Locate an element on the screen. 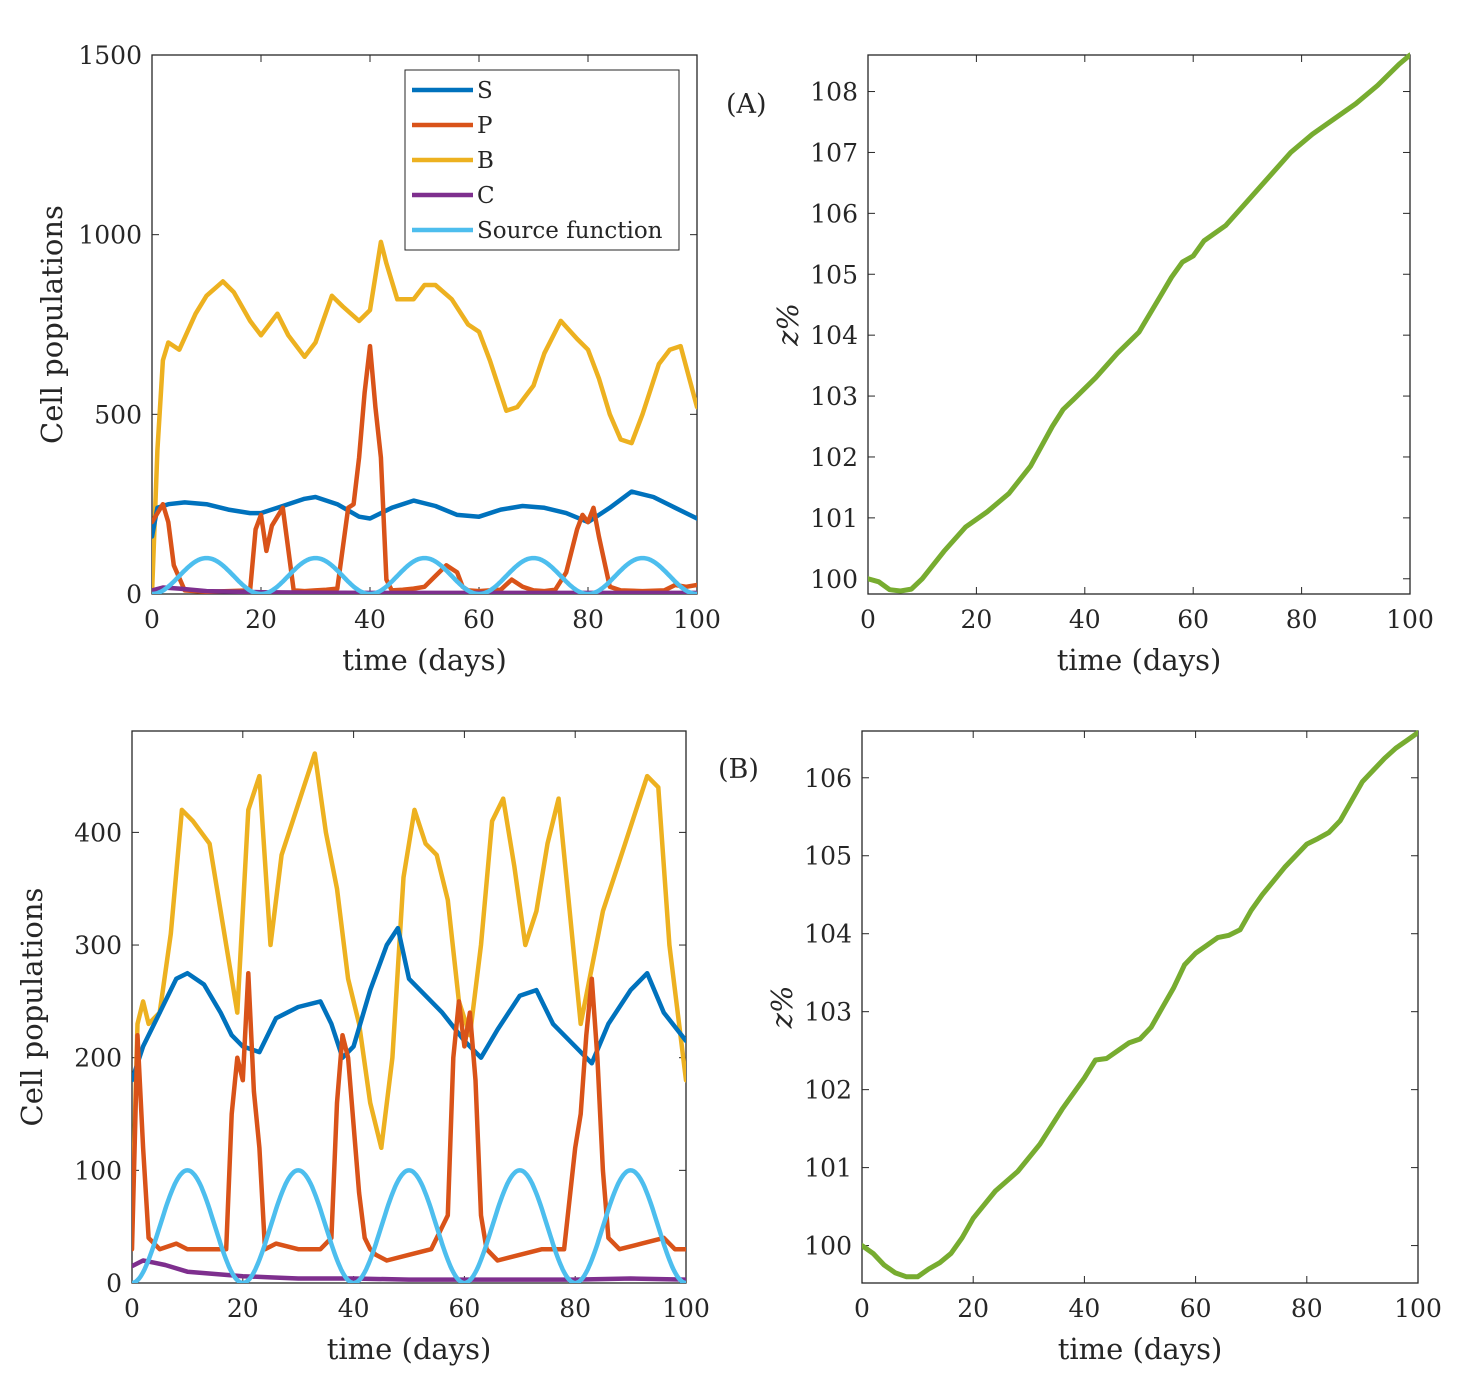  y-tick-label: 200 is located at coordinates (98, 1058).